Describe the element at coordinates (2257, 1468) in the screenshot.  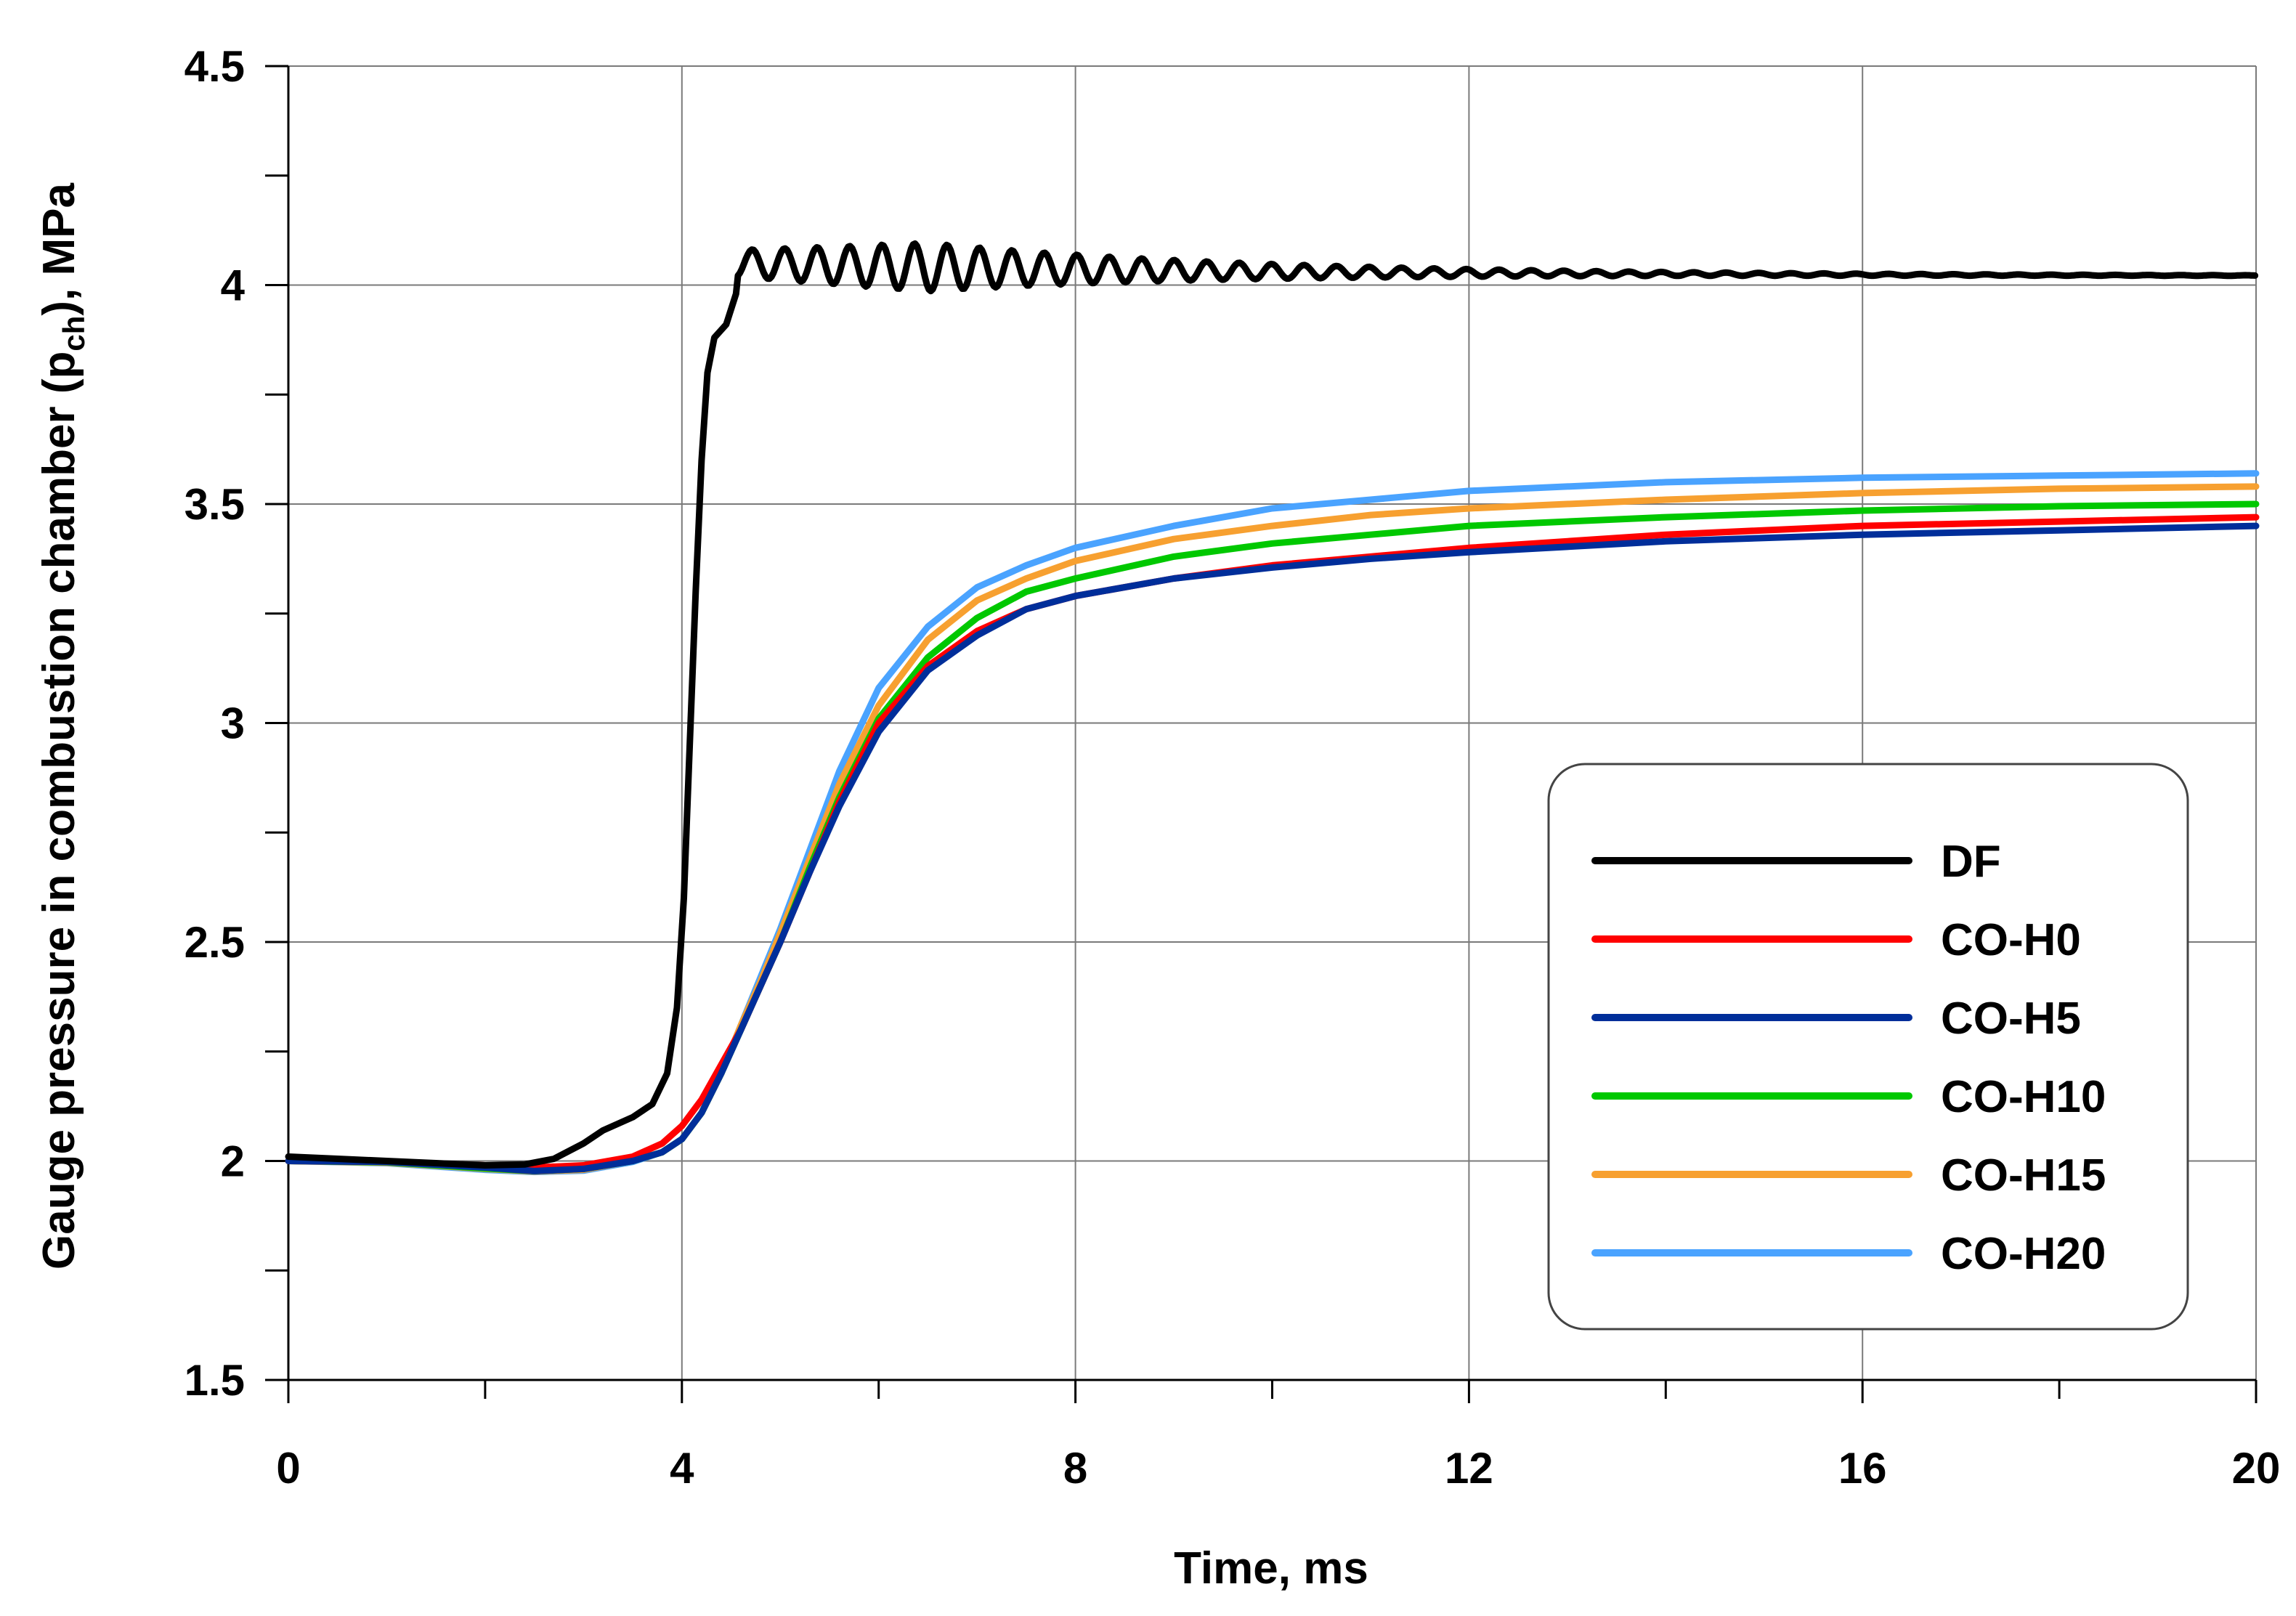
I see `x-tick-label: 20` at that location.